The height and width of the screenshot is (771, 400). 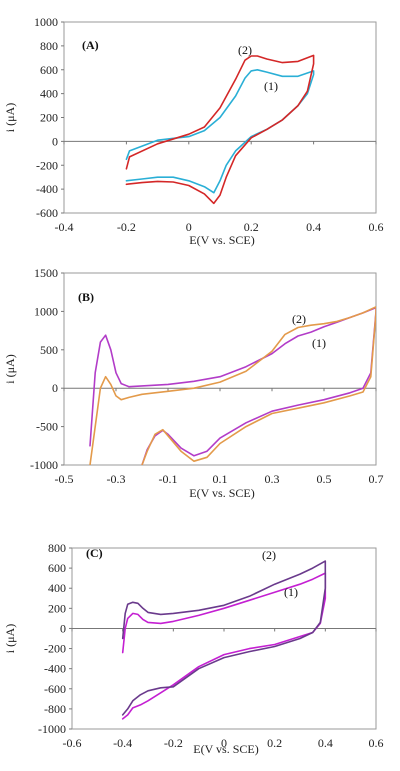 I want to click on x-tick-label: 0.7, so click(x=376, y=479).